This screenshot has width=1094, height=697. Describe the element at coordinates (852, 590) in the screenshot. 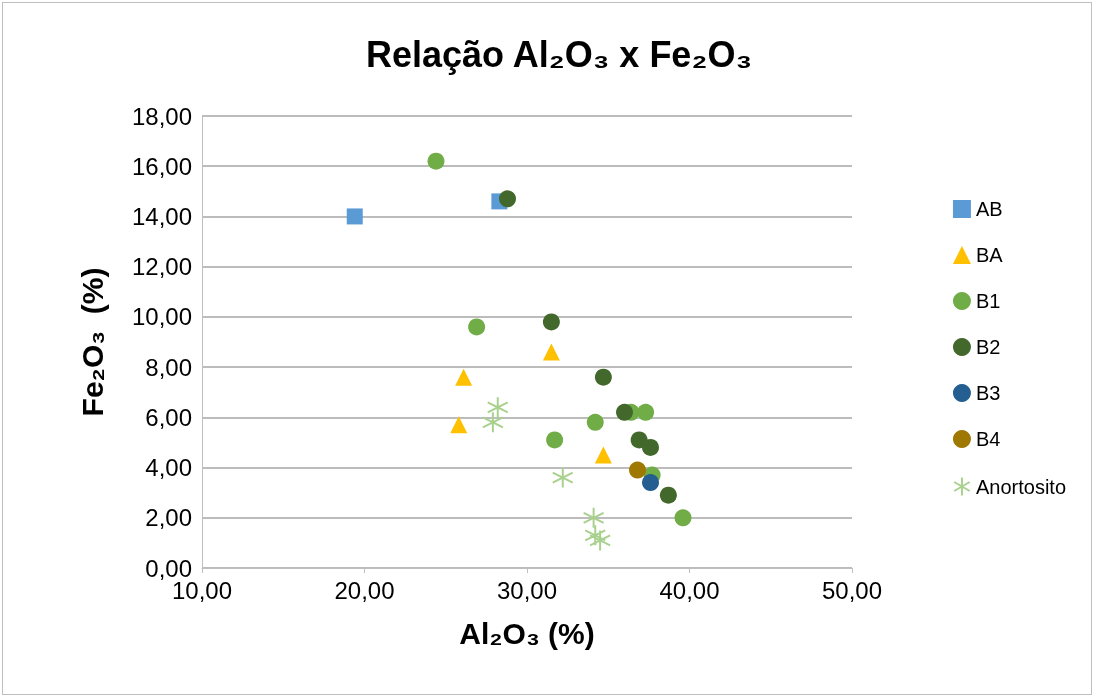

I see `x-tick-label: 50,00` at that location.